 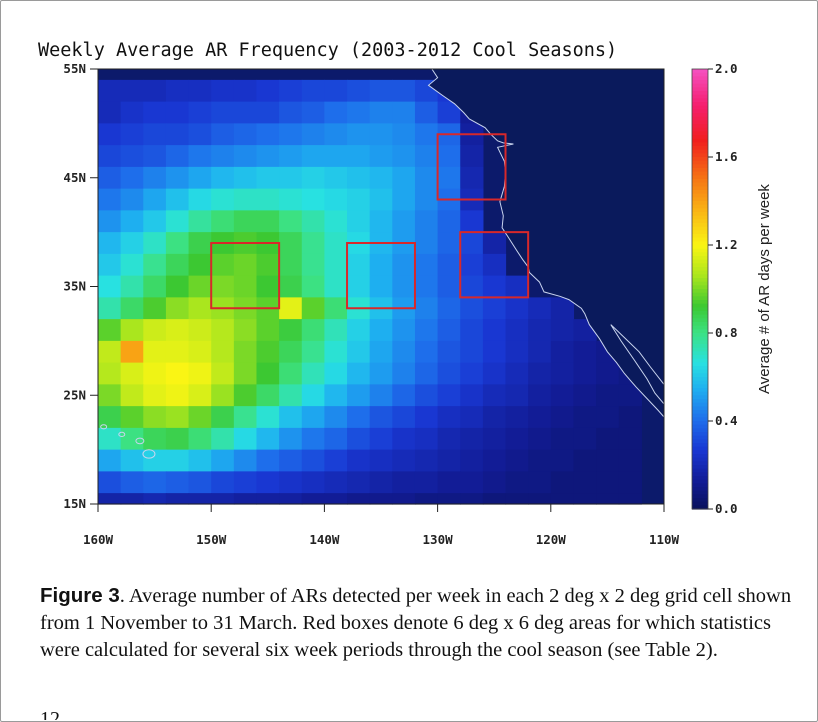 I want to click on x-tick-label: 120W, so click(x=551, y=539).